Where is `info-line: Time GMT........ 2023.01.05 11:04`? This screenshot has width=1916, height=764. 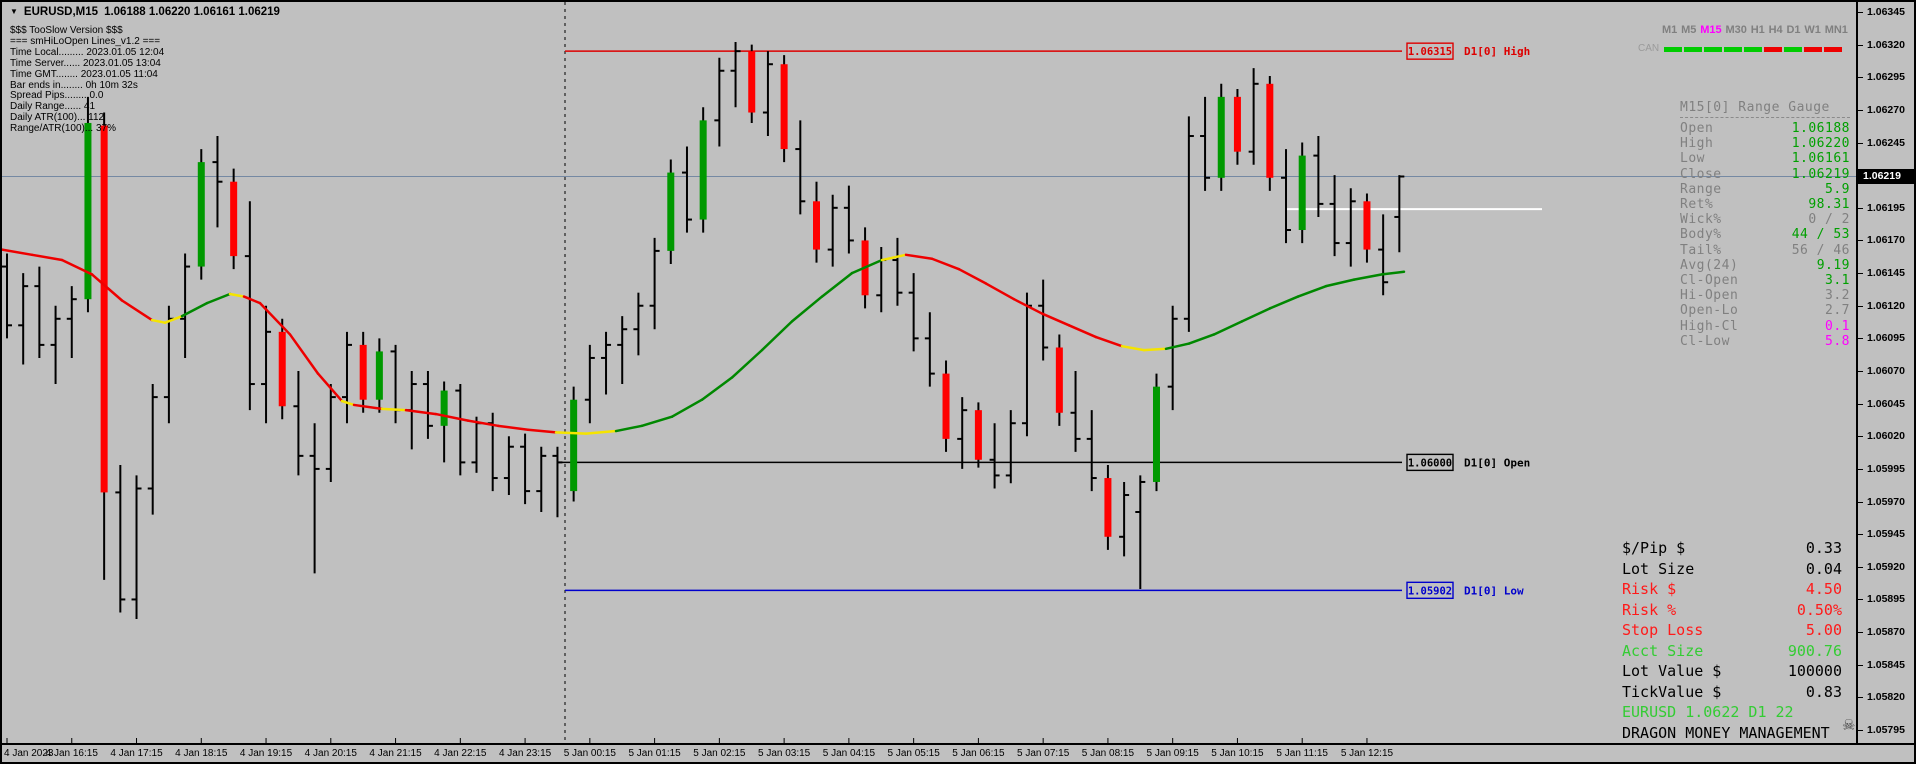
info-line: Time GMT........ 2023.01.05 11:04 is located at coordinates (84, 74).